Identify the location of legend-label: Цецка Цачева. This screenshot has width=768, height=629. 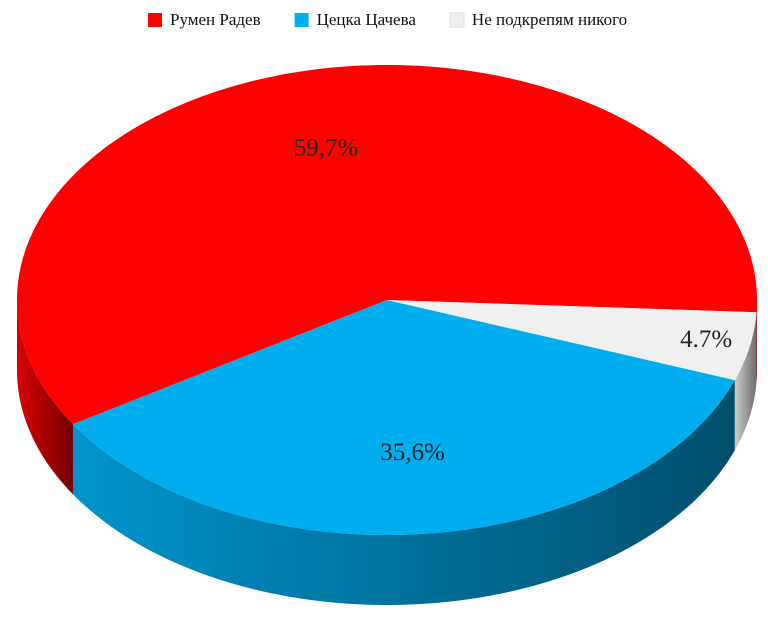
(367, 19).